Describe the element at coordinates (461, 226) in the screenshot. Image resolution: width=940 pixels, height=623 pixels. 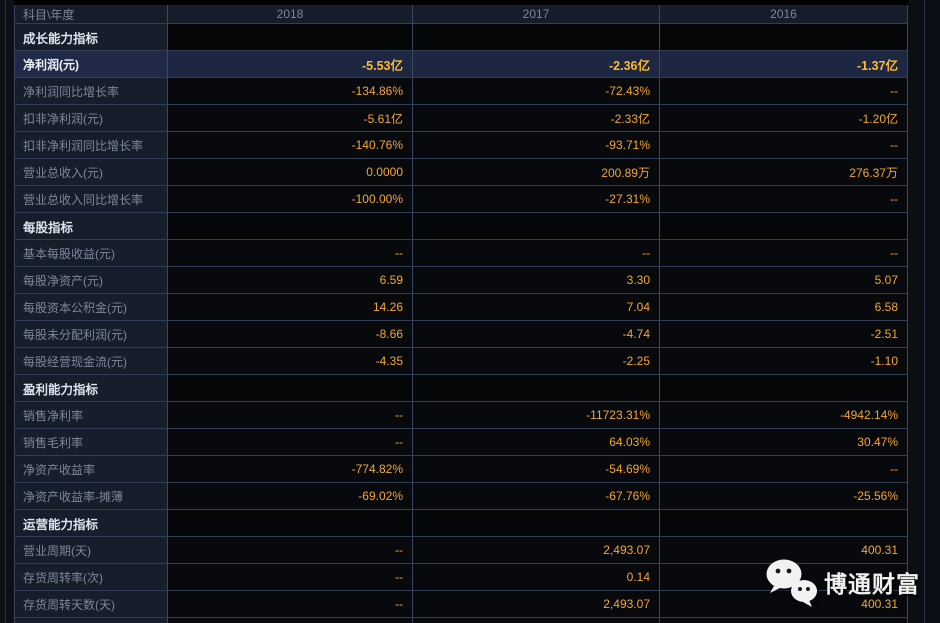
I see `section-row: 每股指标` at that location.